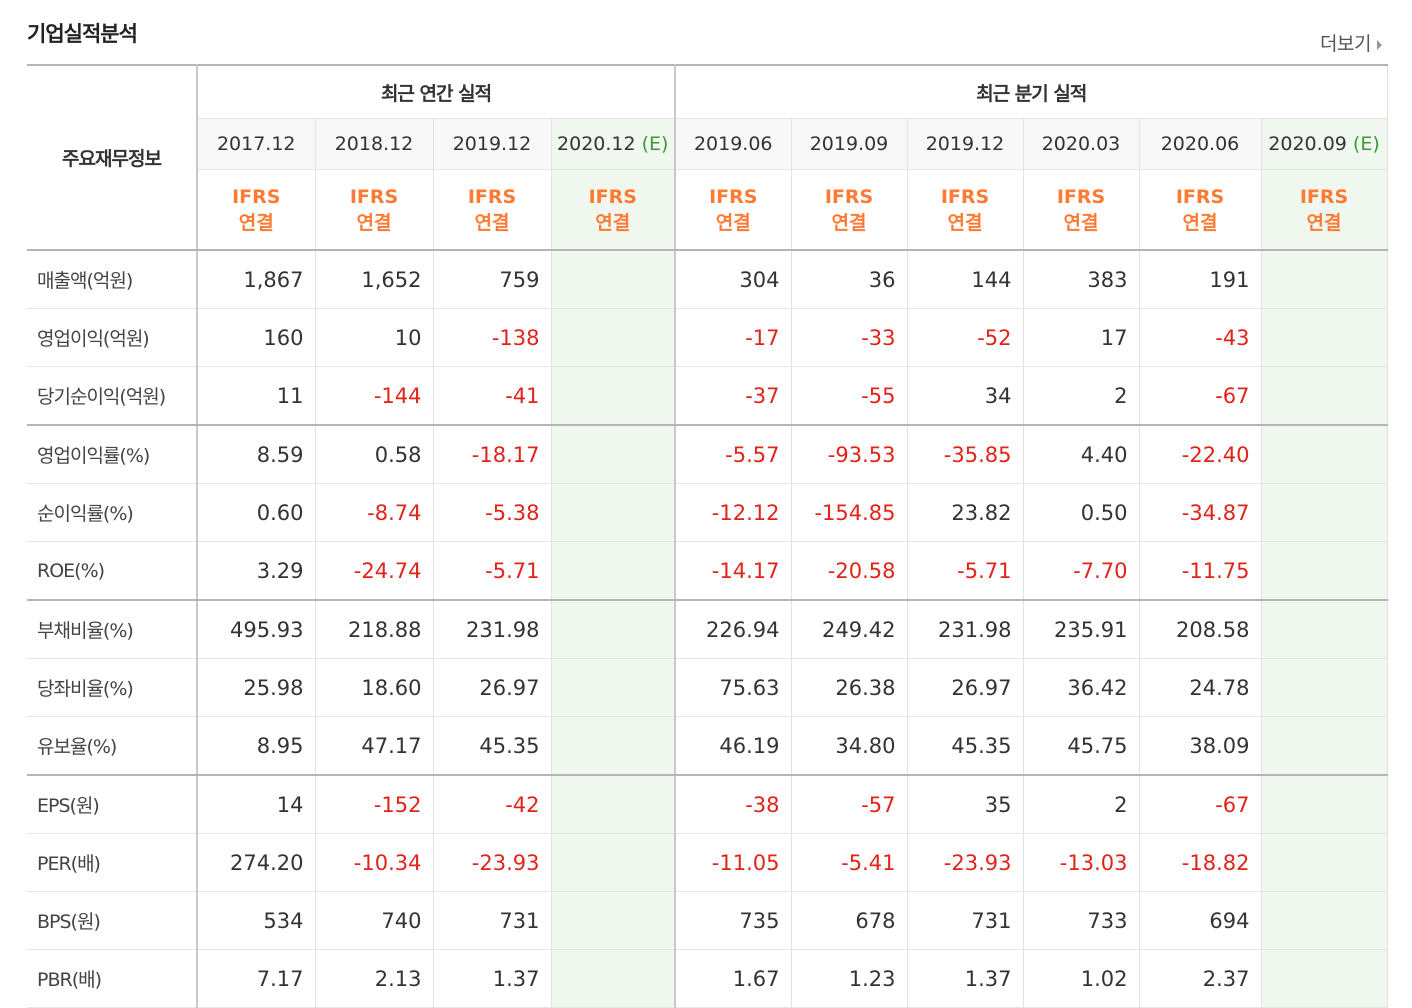  What do you see at coordinates (112, 158) in the screenshot?
I see `row-header-label: 주요재무정보` at bounding box center [112, 158].